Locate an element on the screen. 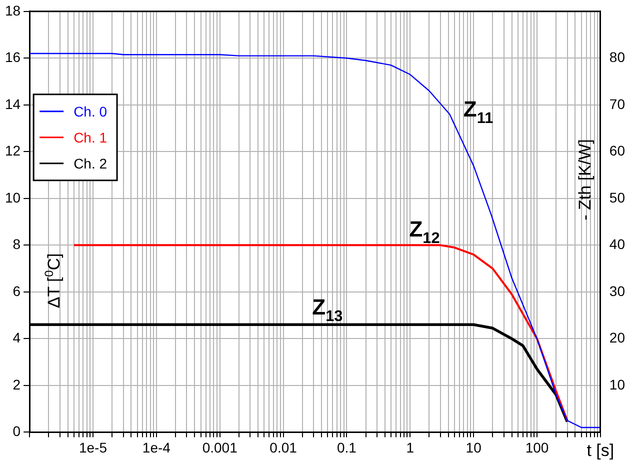  y2-tick-label: 60 is located at coordinates (617, 150).